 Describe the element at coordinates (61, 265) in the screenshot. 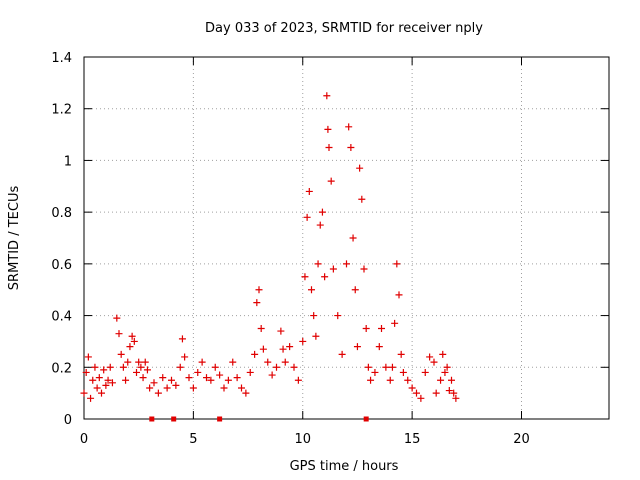

I see `y-tick-label: 0.6` at that location.